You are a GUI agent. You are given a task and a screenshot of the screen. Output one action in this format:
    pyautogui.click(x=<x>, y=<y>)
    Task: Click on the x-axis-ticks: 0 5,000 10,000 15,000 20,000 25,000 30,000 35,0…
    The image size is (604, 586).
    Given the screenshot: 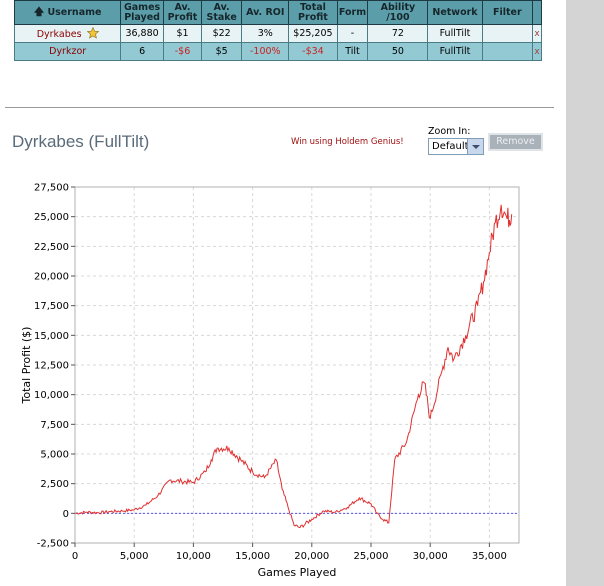 What is the action you would take?
    pyautogui.click(x=289, y=552)
    